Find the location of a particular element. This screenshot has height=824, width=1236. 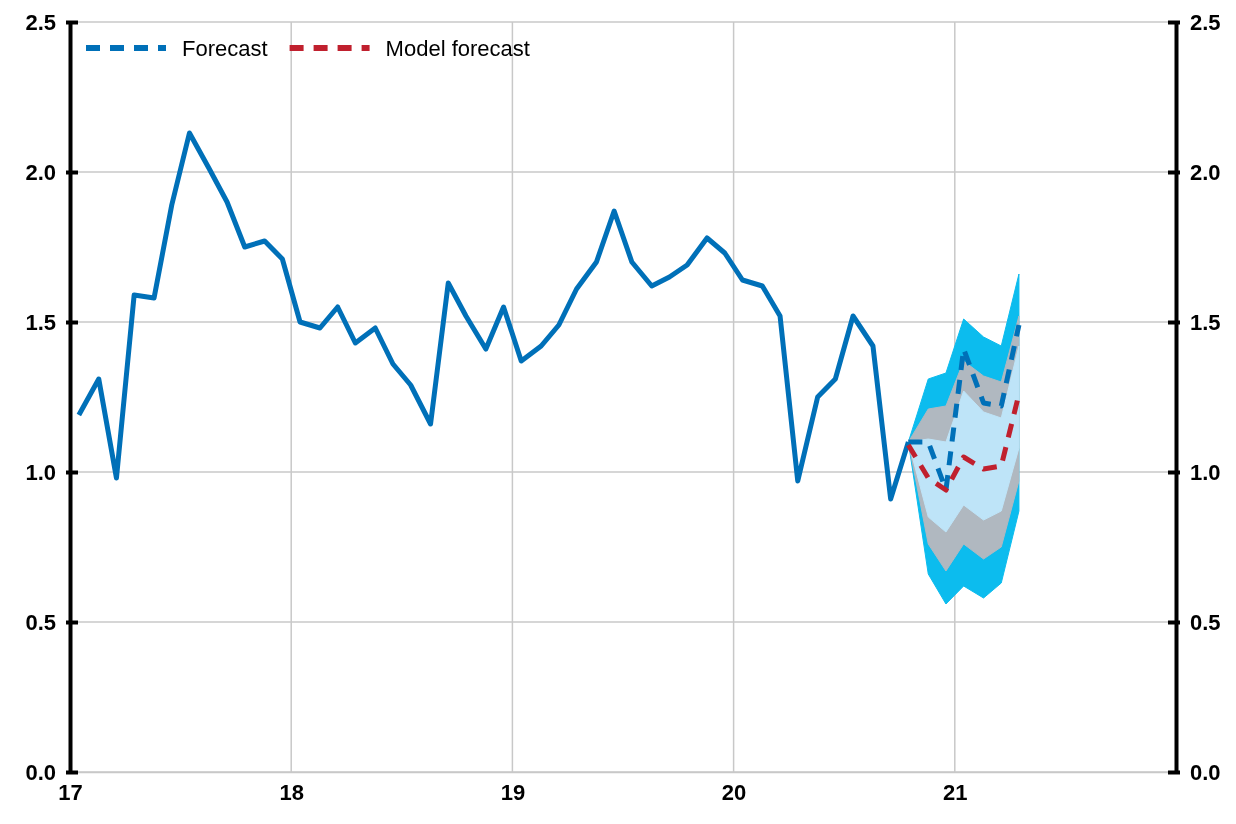

y2-tick-label: 1.5 is located at coordinates (1205, 322).